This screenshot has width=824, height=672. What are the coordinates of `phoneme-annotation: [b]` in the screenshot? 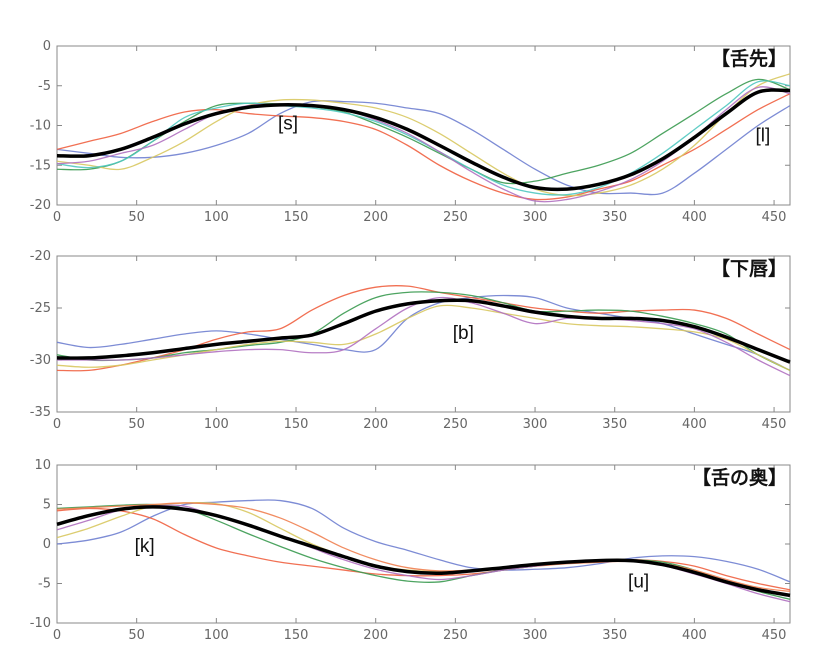 It's located at (463, 333).